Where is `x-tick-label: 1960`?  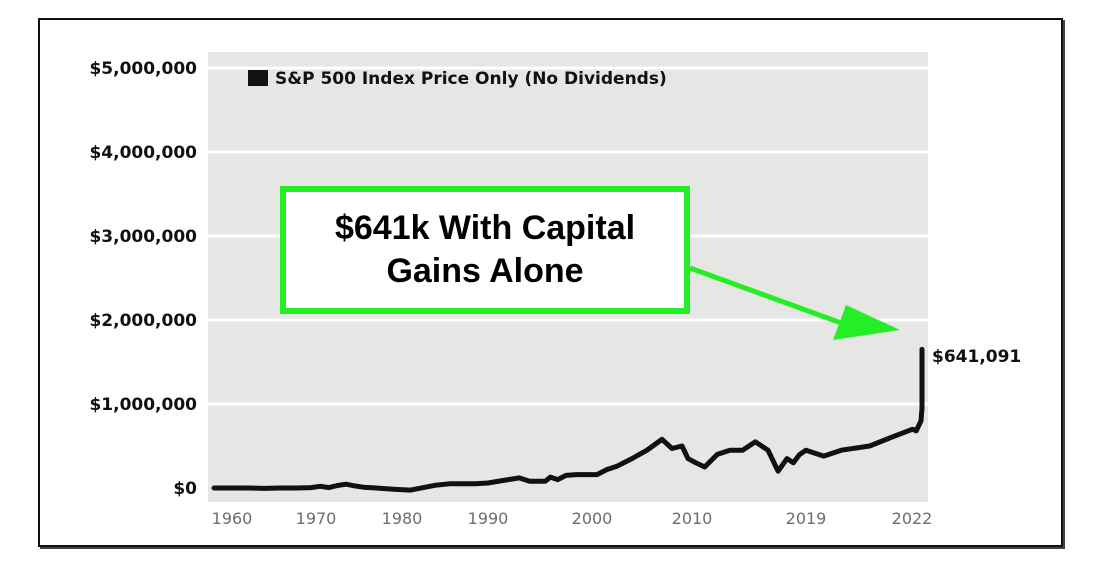 x-tick-label: 1960 is located at coordinates (232, 518).